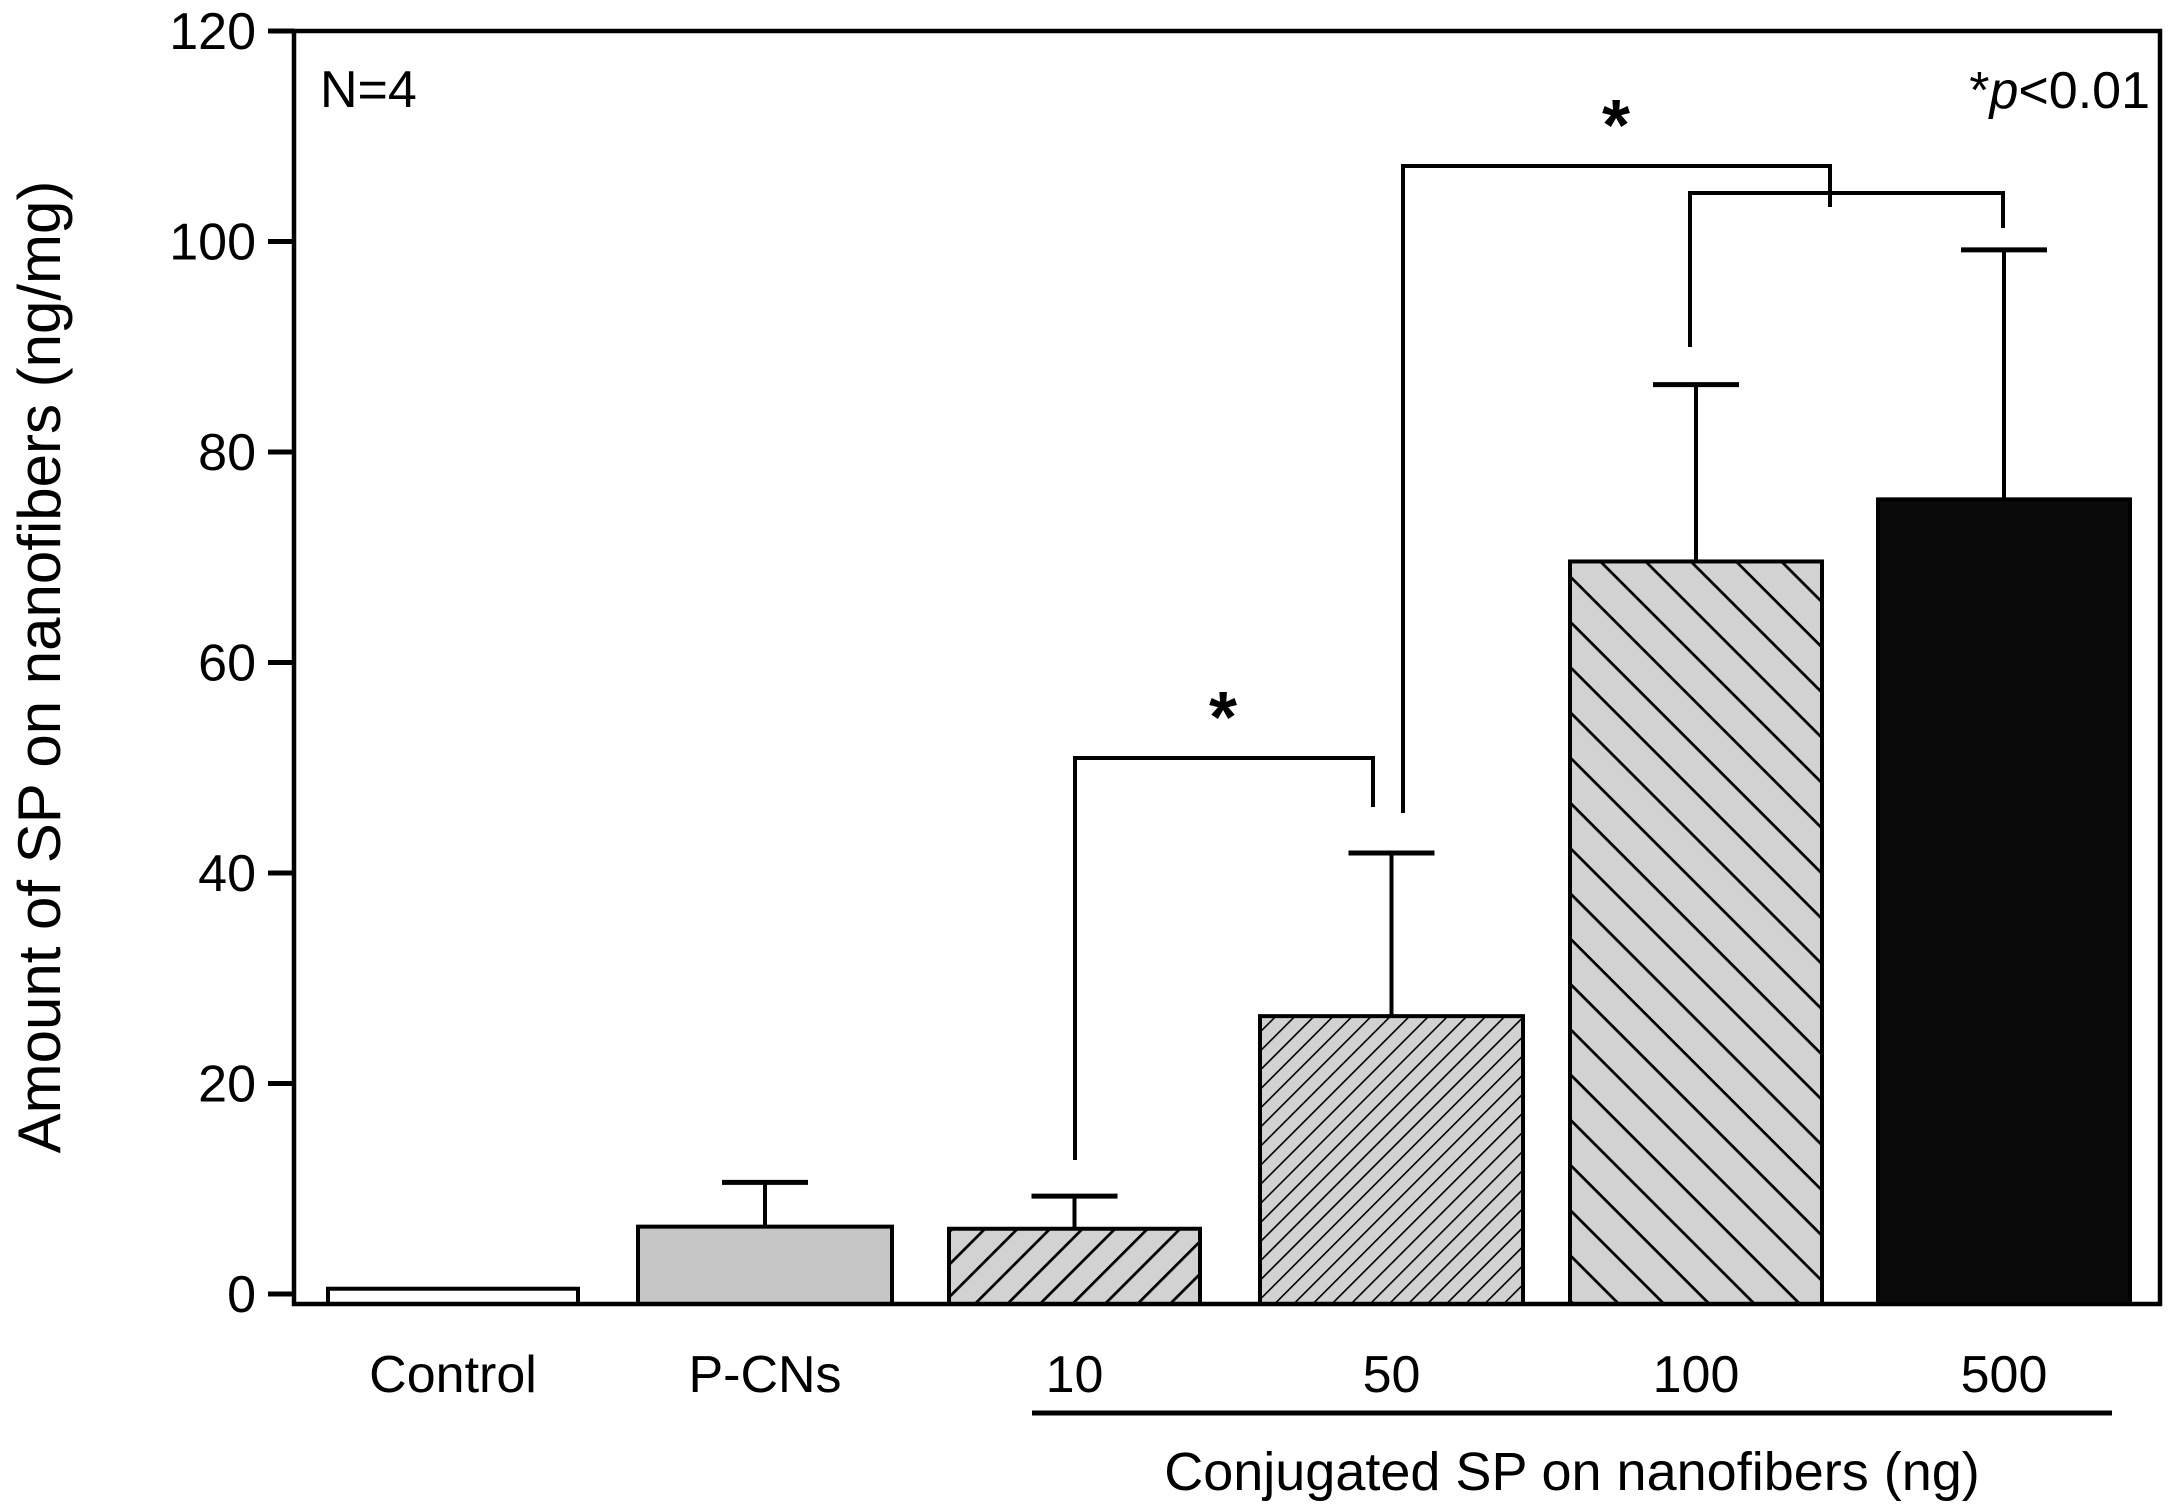 The width and height of the screenshot is (2171, 1508). What do you see at coordinates (227, 453) in the screenshot?
I see `y-tick-label-80: 80` at bounding box center [227, 453].